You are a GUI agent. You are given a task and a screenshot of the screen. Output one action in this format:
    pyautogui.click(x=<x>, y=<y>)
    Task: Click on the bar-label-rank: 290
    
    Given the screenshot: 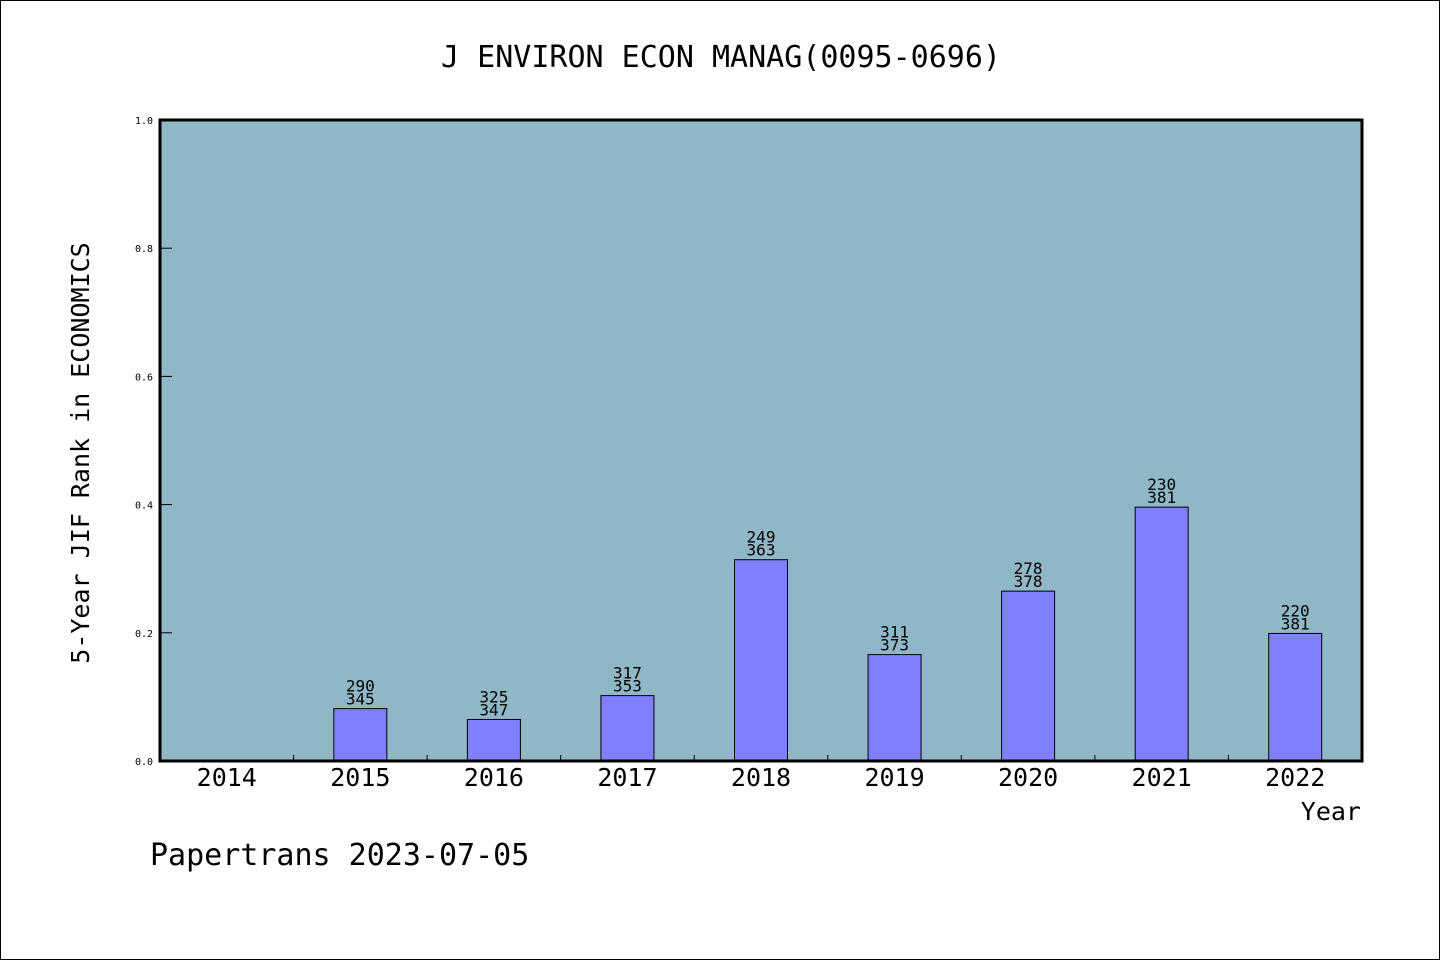 What is the action you would take?
    pyautogui.click(x=360, y=686)
    